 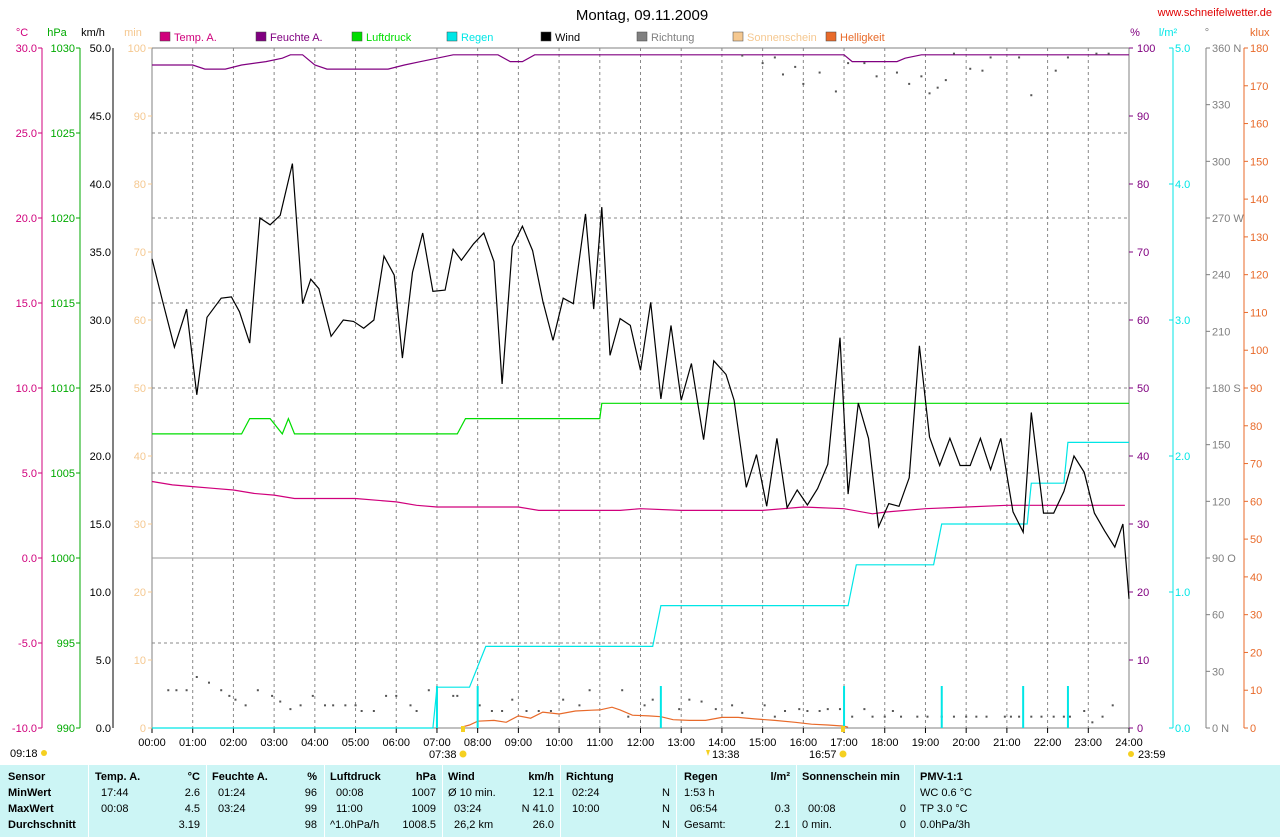 What do you see at coordinates (443, 755) in the screenshot?
I see `sunrise-label: 07:38` at bounding box center [443, 755].